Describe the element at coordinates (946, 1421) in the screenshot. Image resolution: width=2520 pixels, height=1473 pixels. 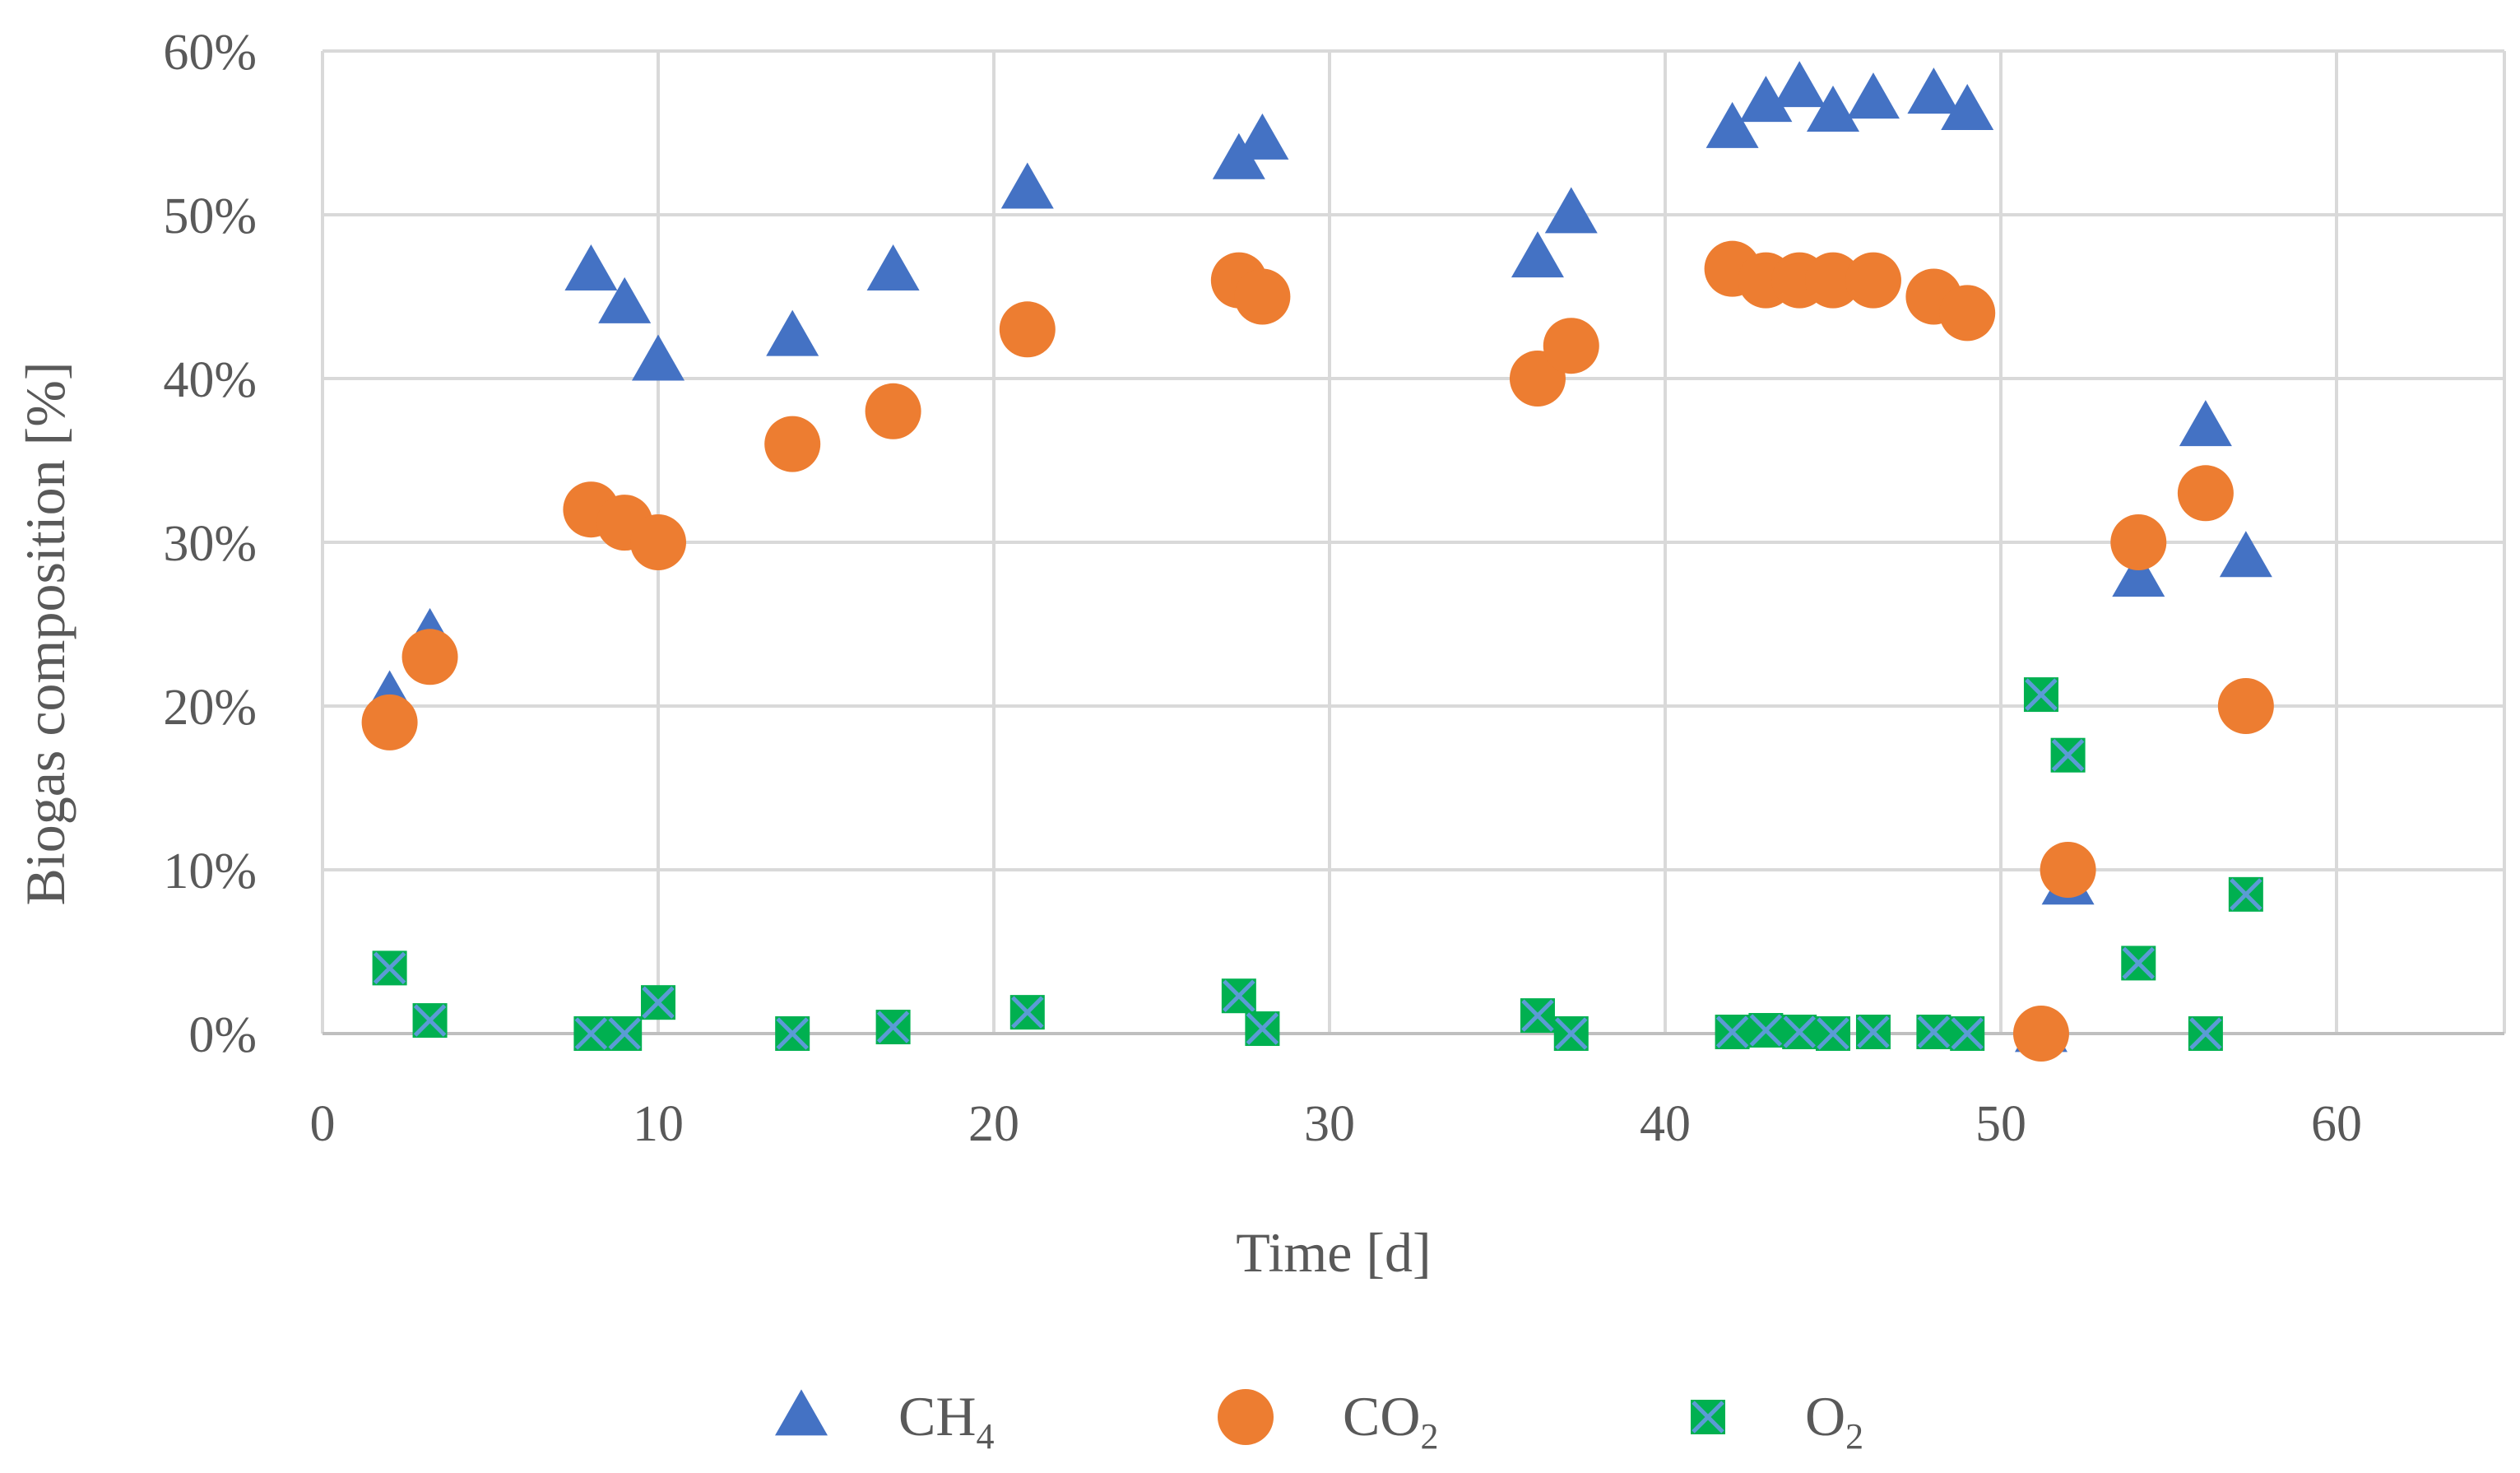
I see `legend-label-ch4: CH4` at that location.